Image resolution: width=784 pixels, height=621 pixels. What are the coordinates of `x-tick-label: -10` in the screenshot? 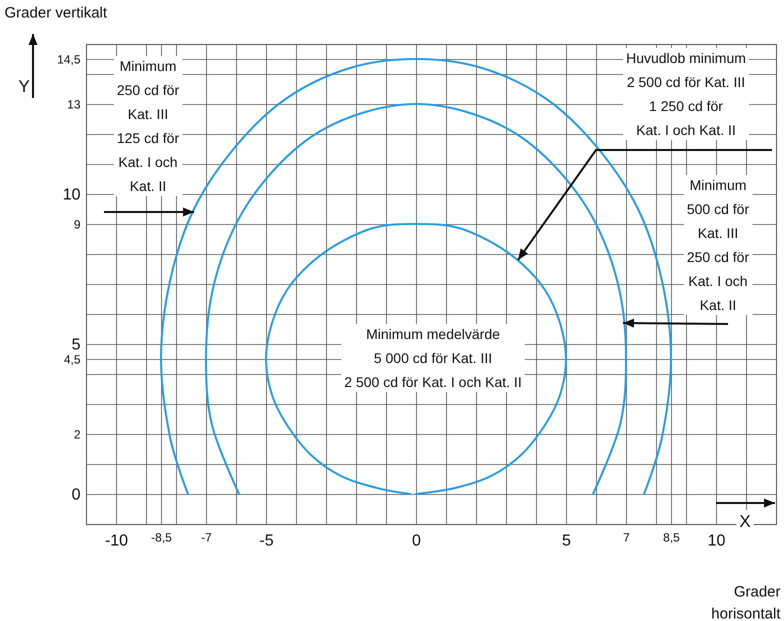 It's located at (116, 541).